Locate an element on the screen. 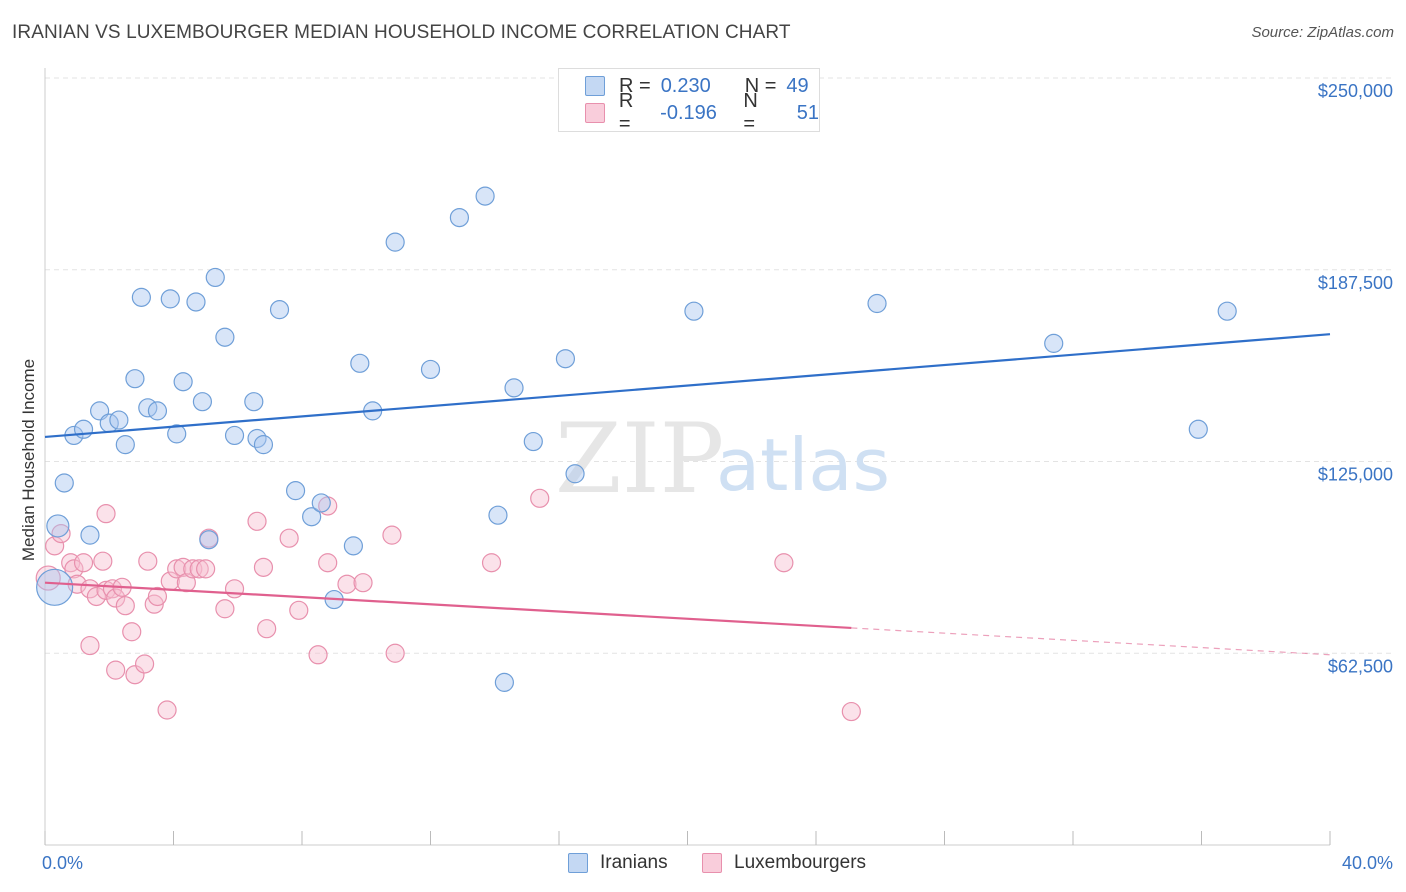 The image size is (1406, 892). iranians-trend is located at coordinates (687, 386).